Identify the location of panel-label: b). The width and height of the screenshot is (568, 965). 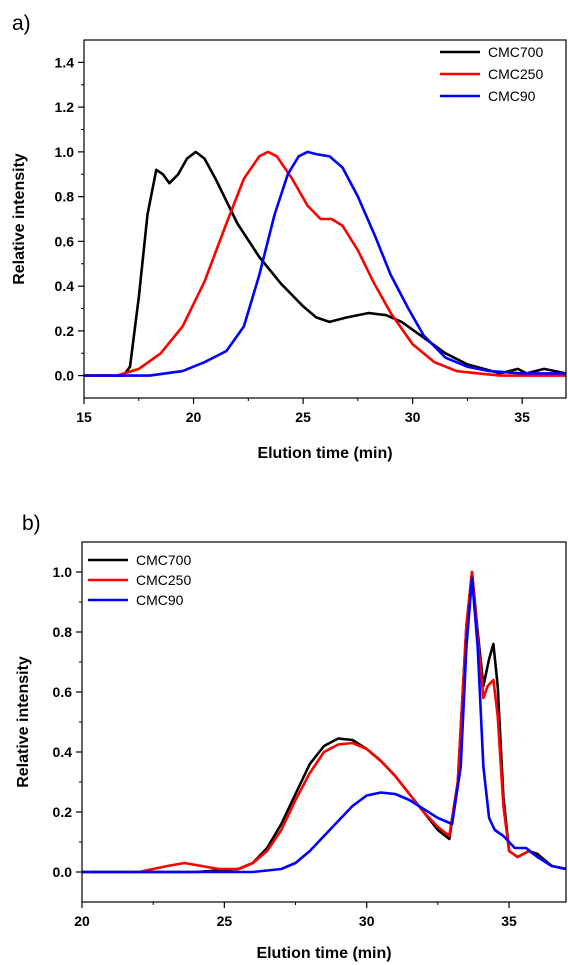
(31, 523).